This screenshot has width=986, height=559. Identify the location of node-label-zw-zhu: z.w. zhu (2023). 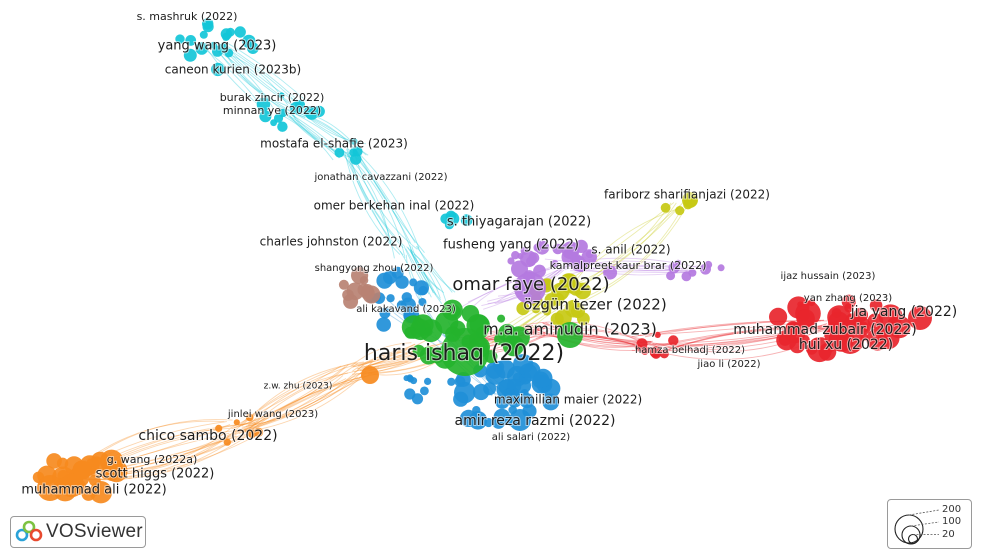
(298, 387).